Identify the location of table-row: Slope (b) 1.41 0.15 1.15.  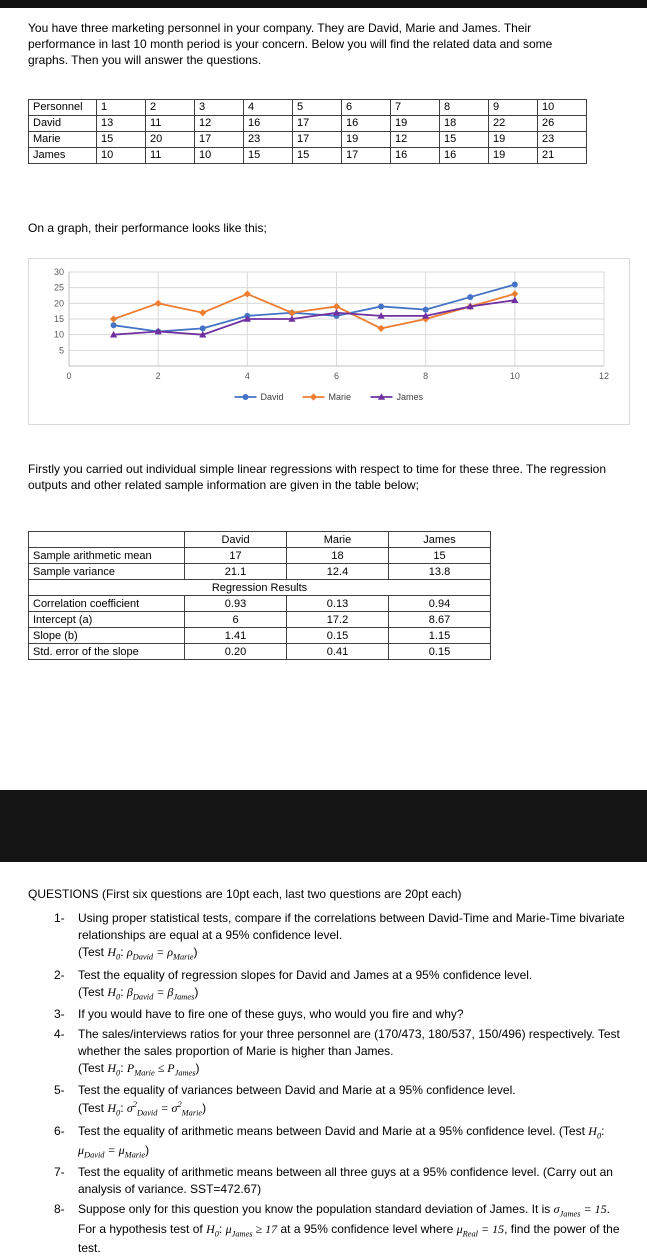
(259, 636).